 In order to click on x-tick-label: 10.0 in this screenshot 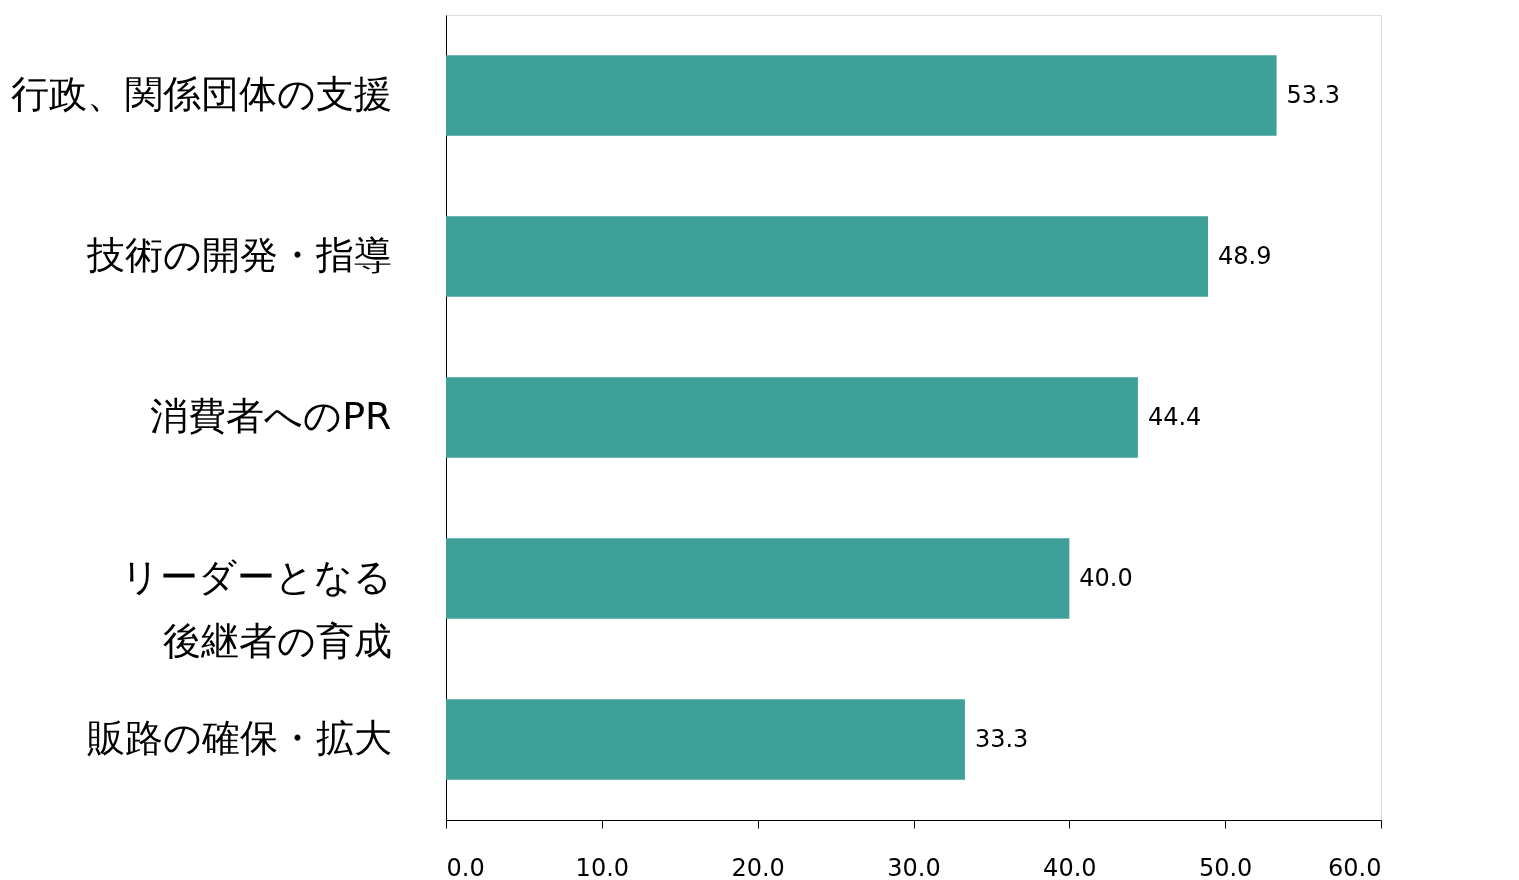, I will do `click(602, 866)`.